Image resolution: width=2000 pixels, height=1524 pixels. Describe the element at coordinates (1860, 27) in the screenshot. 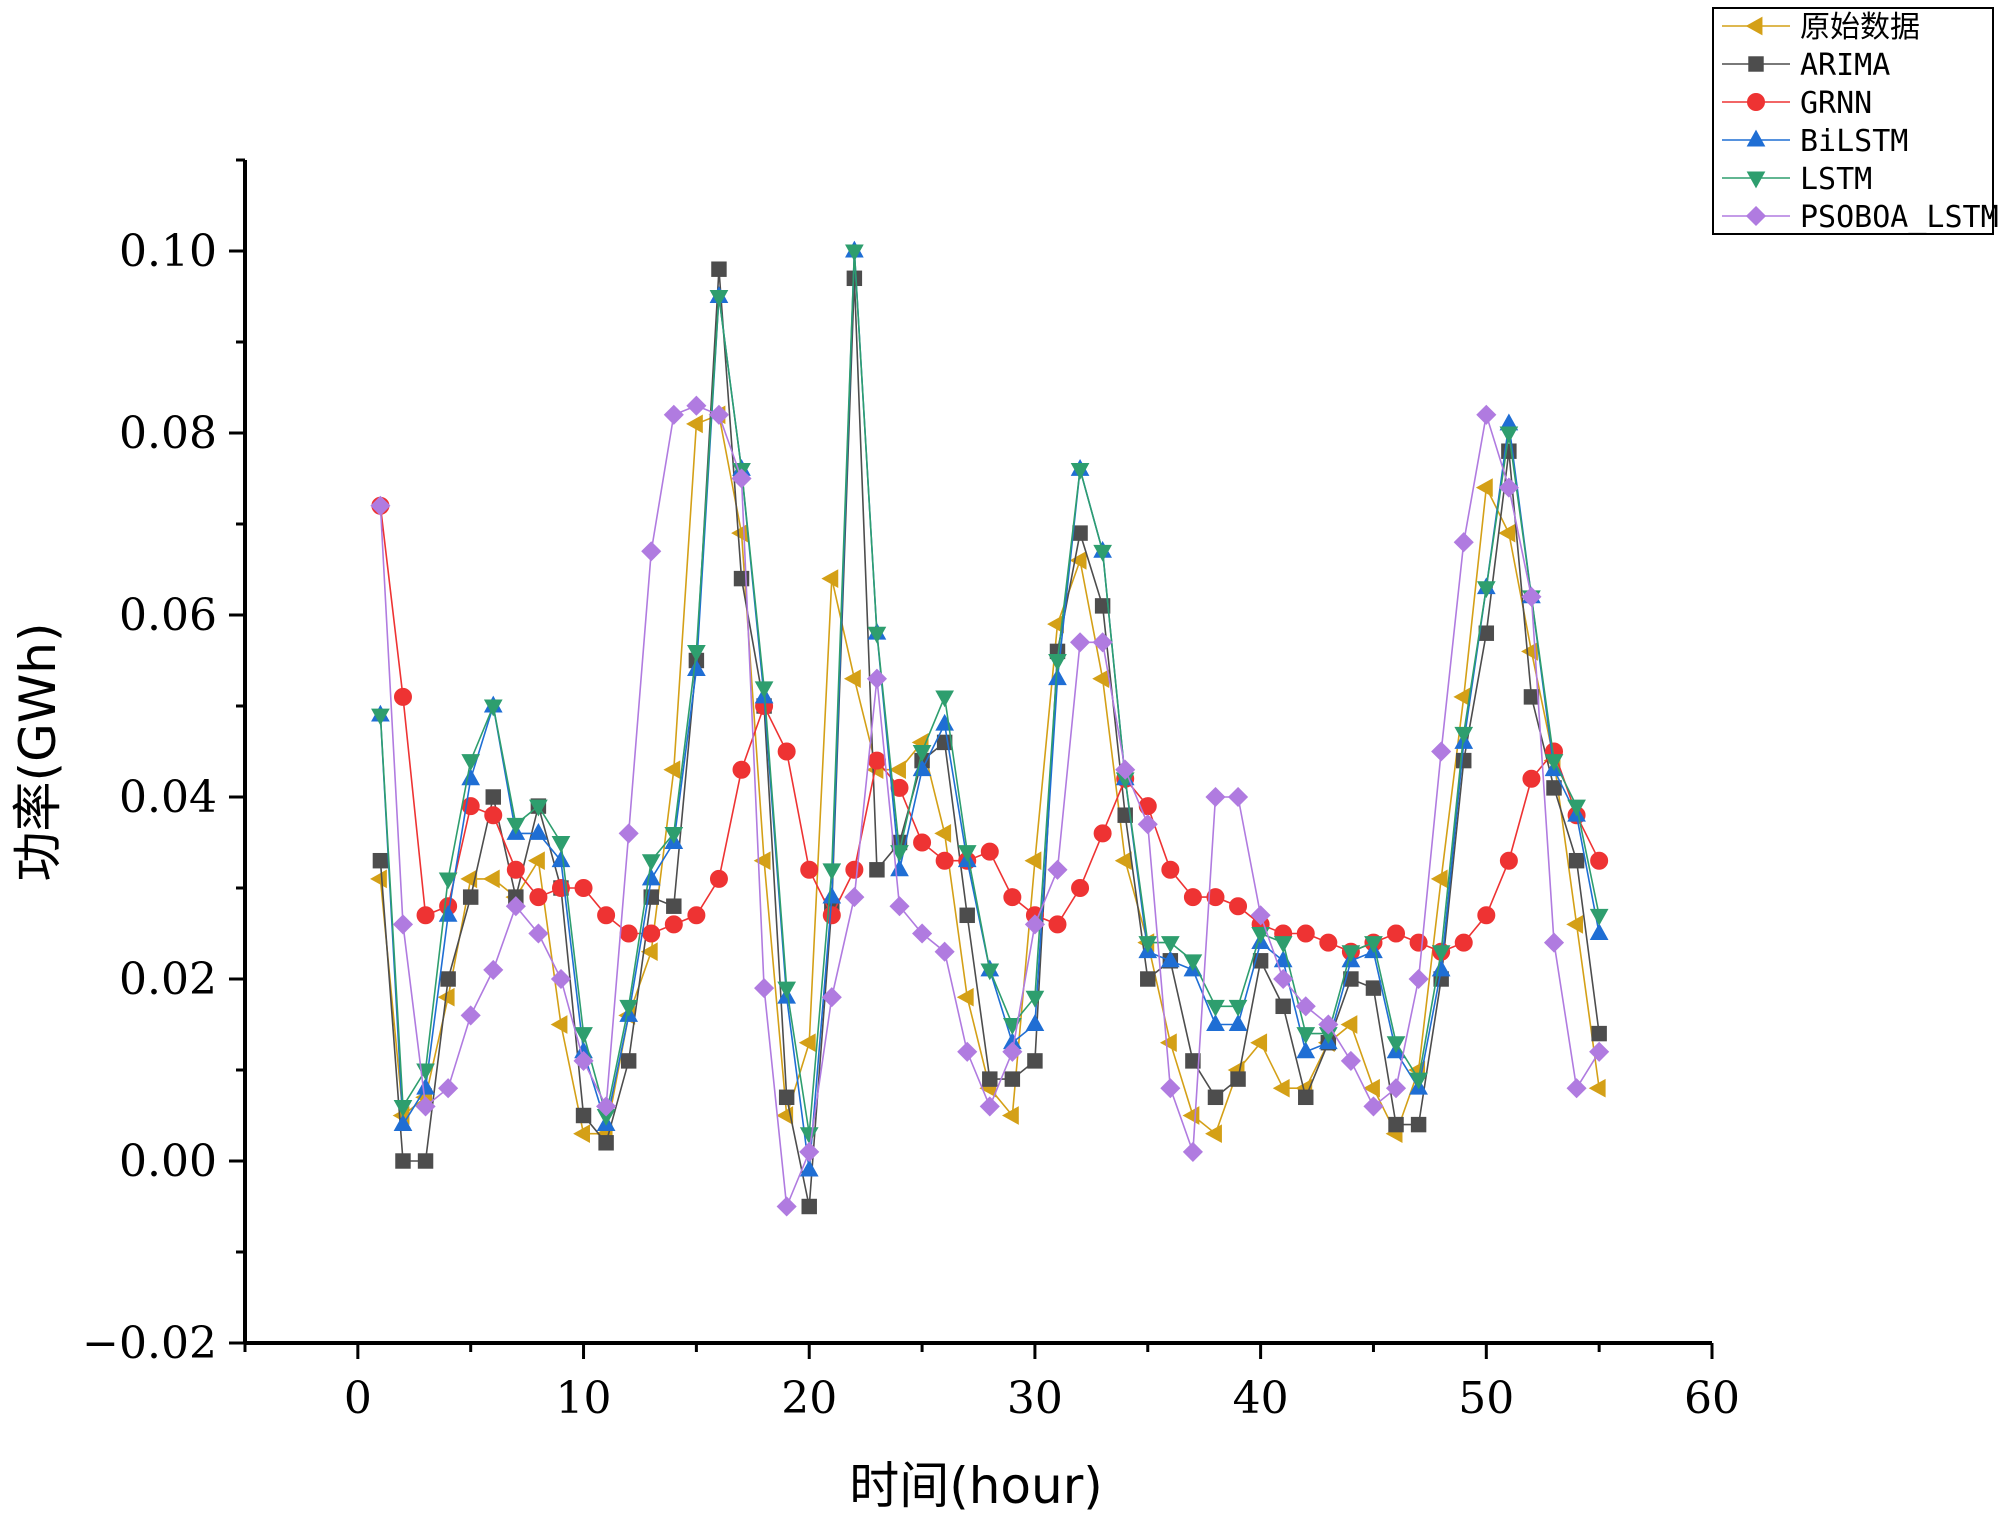

I see `legend-label: 原始数据` at that location.